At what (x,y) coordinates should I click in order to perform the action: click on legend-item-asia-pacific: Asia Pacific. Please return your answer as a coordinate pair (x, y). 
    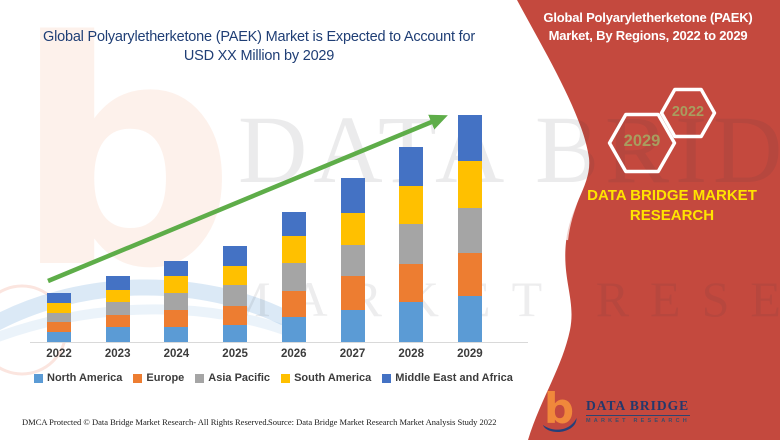
    Looking at the image, I should click on (232, 378).